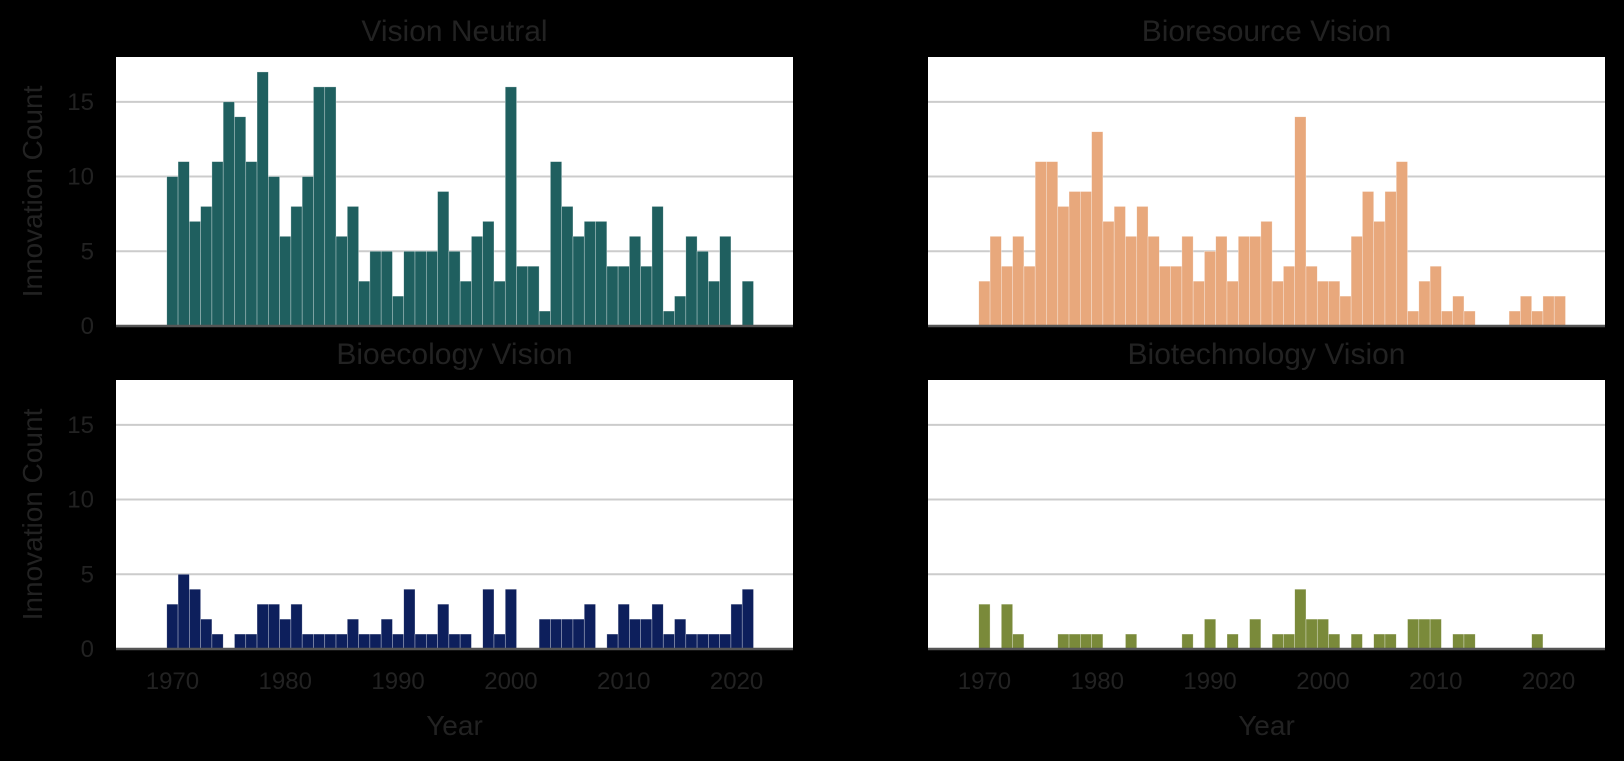 This screenshot has height=761, width=1624. Describe the element at coordinates (87, 649) in the screenshot. I see `y-tick-label: 0` at that location.